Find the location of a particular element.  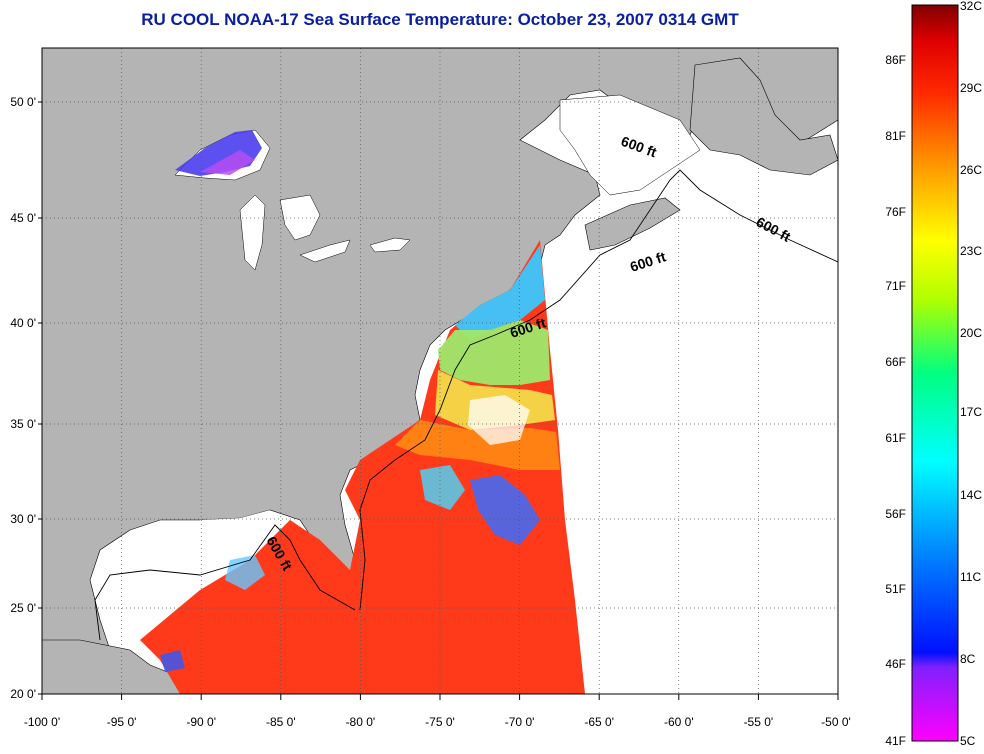

lon-tick-label: -80 0' is located at coordinates (361, 722).